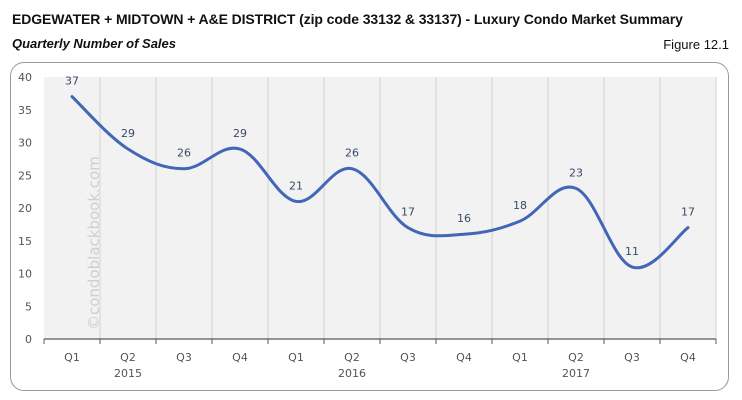  What do you see at coordinates (352, 373) in the screenshot?
I see `x-year-label: 2016` at bounding box center [352, 373].